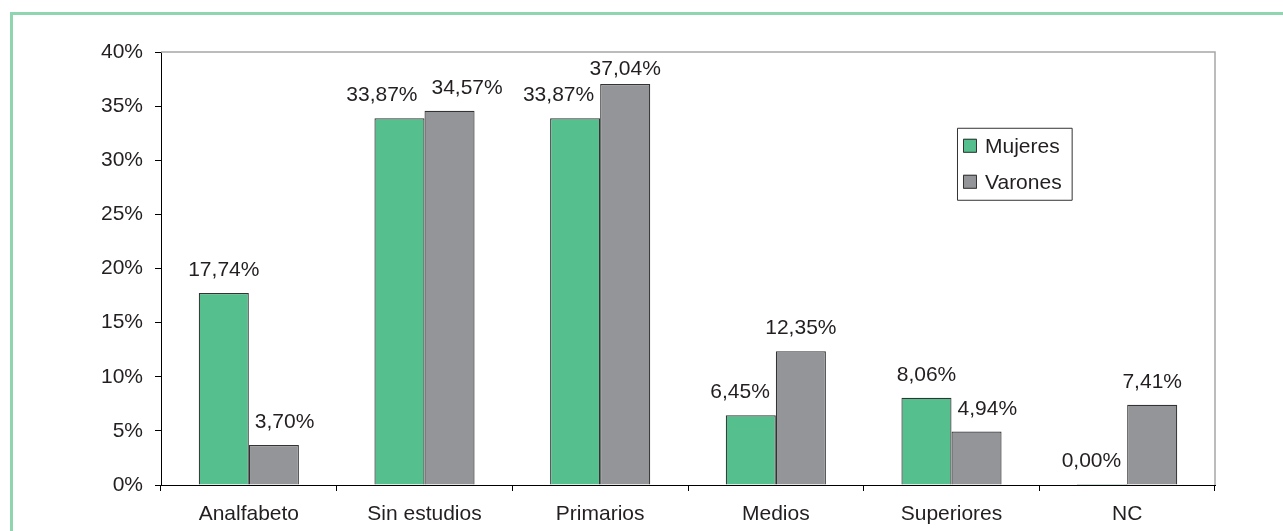 Image resolution: width=1283 pixels, height=531 pixels. I want to click on x-tick-label: Analfabeto, so click(249, 513).